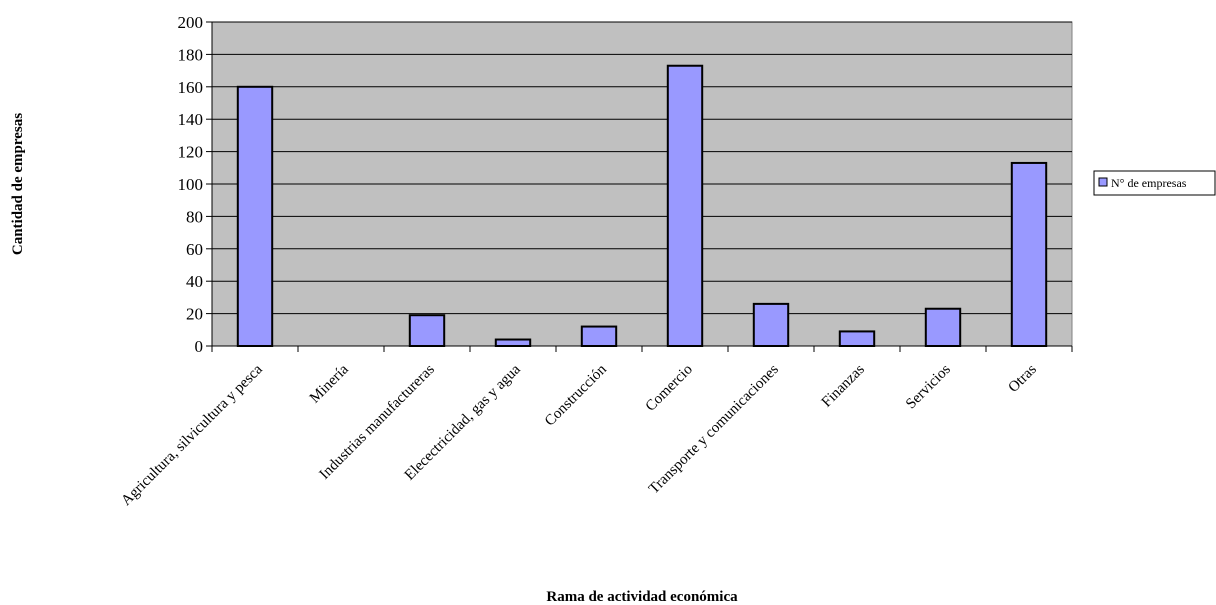  What do you see at coordinates (194, 314) in the screenshot?
I see `y-tick-label: 20` at bounding box center [194, 314].